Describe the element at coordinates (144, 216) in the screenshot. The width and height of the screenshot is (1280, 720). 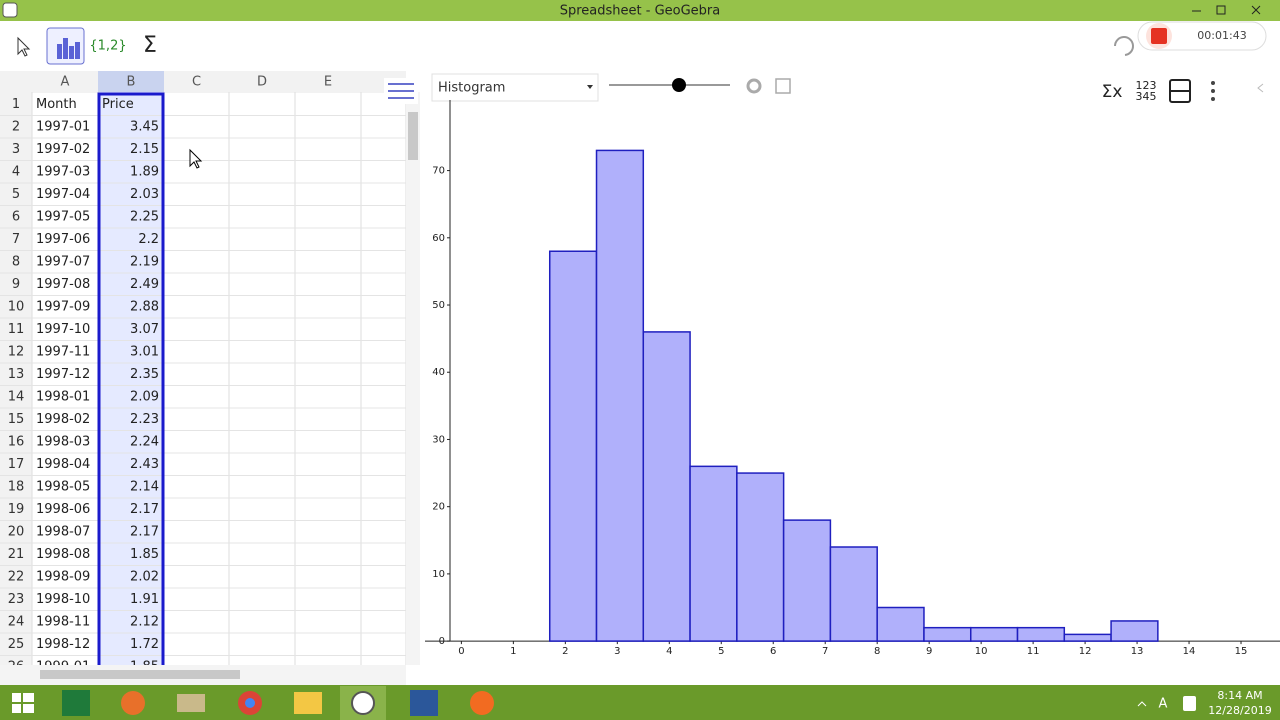
I see `price-cell: 2.25` at that location.